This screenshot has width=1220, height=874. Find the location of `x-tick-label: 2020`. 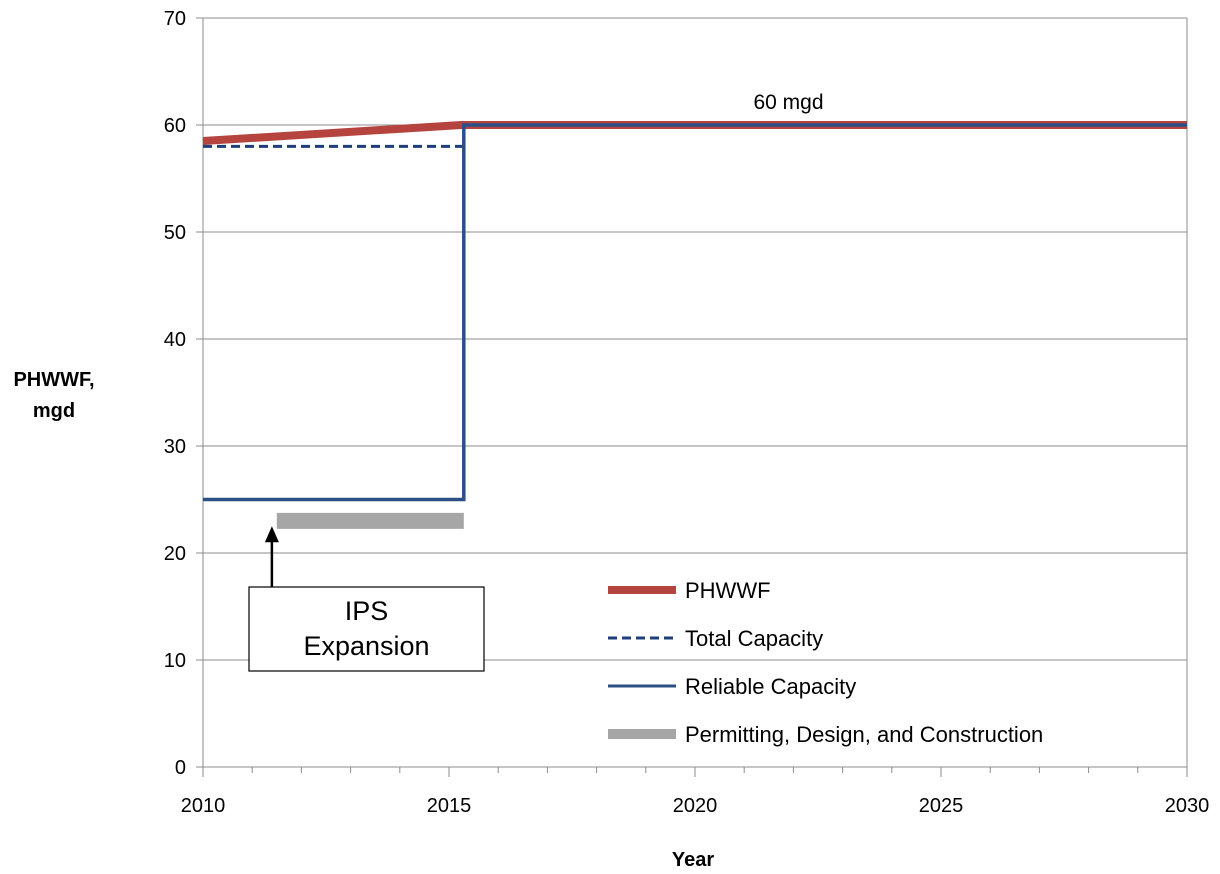

x-tick-label: 2020 is located at coordinates (695, 806).